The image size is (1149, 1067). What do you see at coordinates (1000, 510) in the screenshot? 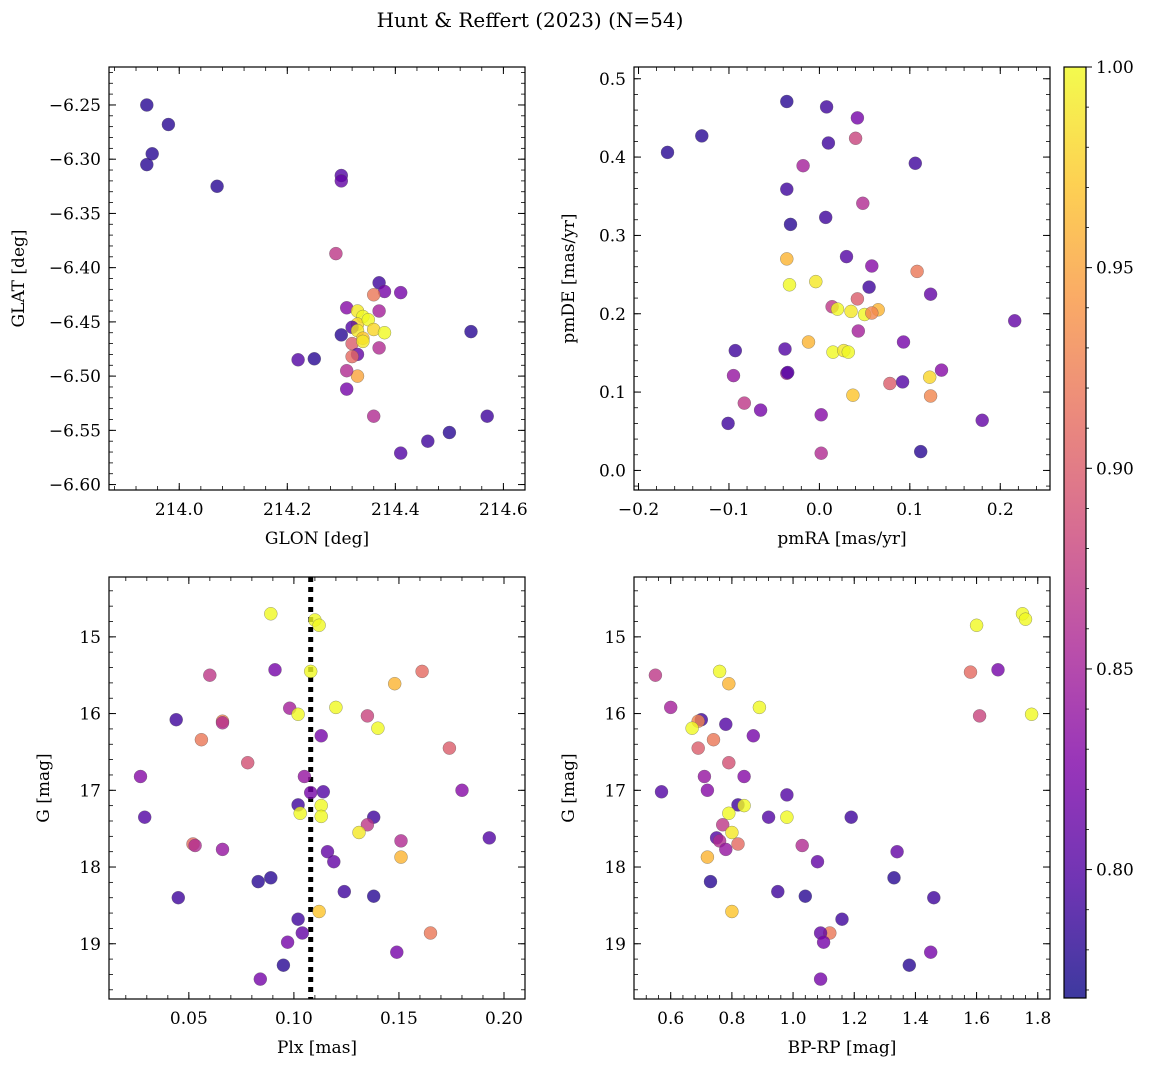
I see `x-tick-label: 0.2` at bounding box center [1000, 510].